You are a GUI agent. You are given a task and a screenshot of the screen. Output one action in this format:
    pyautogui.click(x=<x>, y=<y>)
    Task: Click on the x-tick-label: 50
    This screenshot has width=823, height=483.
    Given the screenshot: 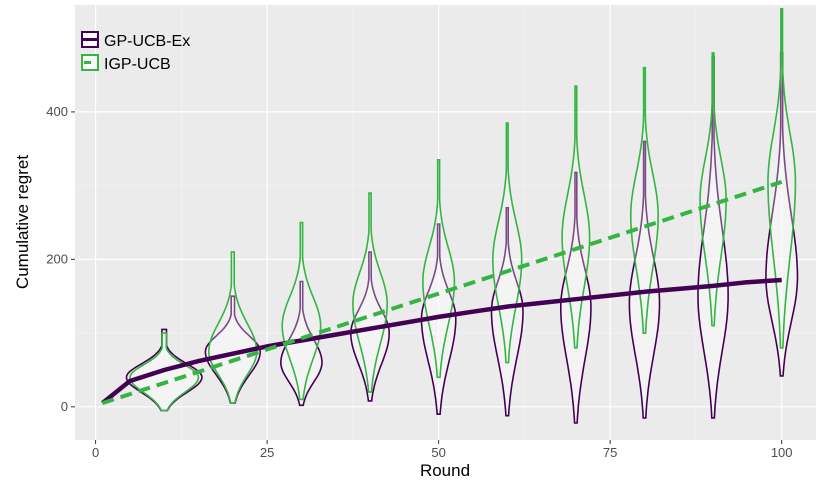 What is the action you would take?
    pyautogui.click(x=438, y=452)
    